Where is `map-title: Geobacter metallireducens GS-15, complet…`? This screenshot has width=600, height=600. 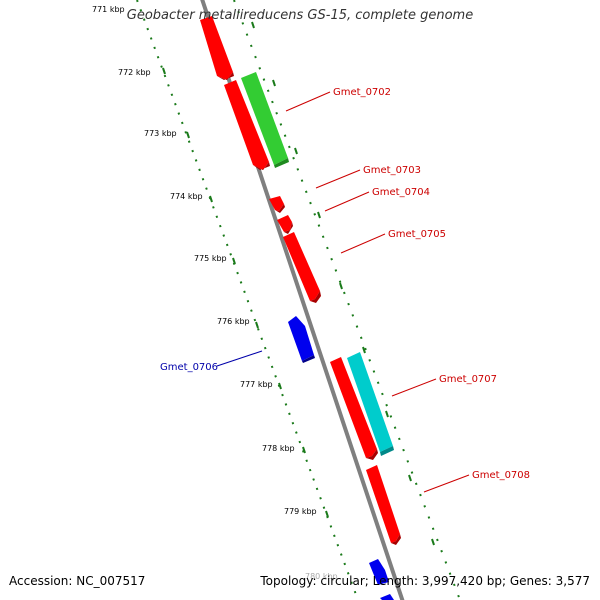 map-title: Geobacter metallireducens GS-15, complet… is located at coordinates (300, 15).